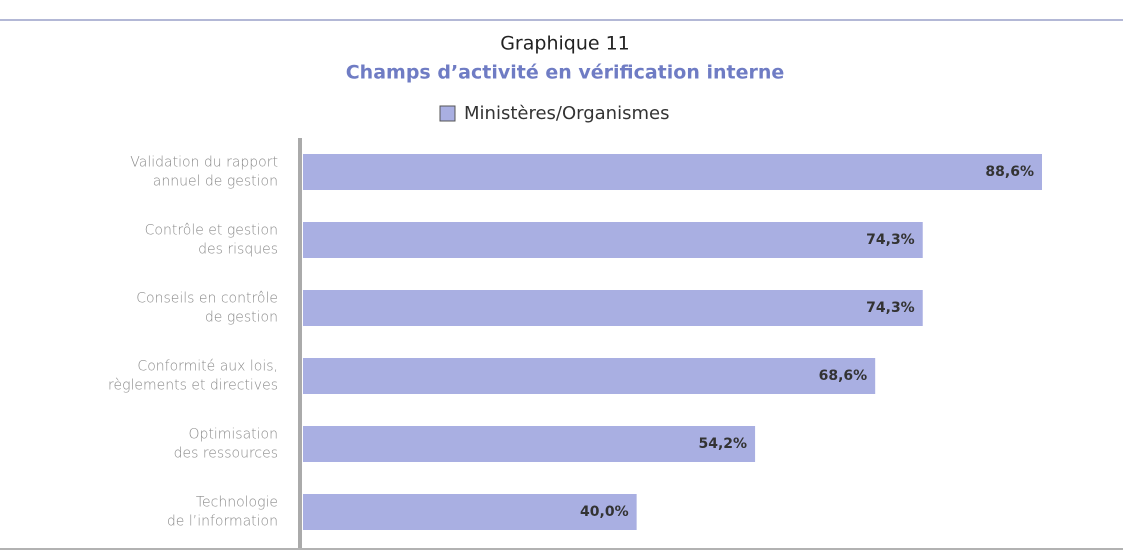 The image size is (1123, 560). What do you see at coordinates (604, 512) in the screenshot?
I see `value-label: 40,0%` at bounding box center [604, 512].